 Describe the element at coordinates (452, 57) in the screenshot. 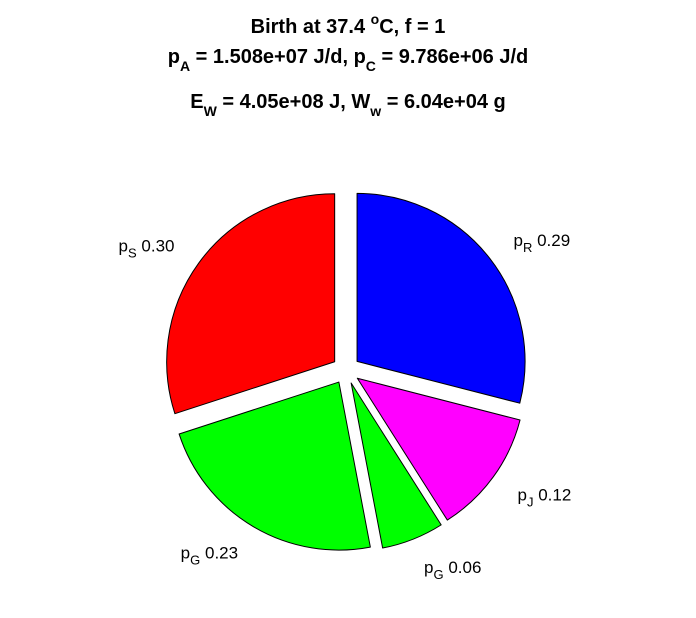

I see `title-text: = 9.786e+06 J/d` at that location.